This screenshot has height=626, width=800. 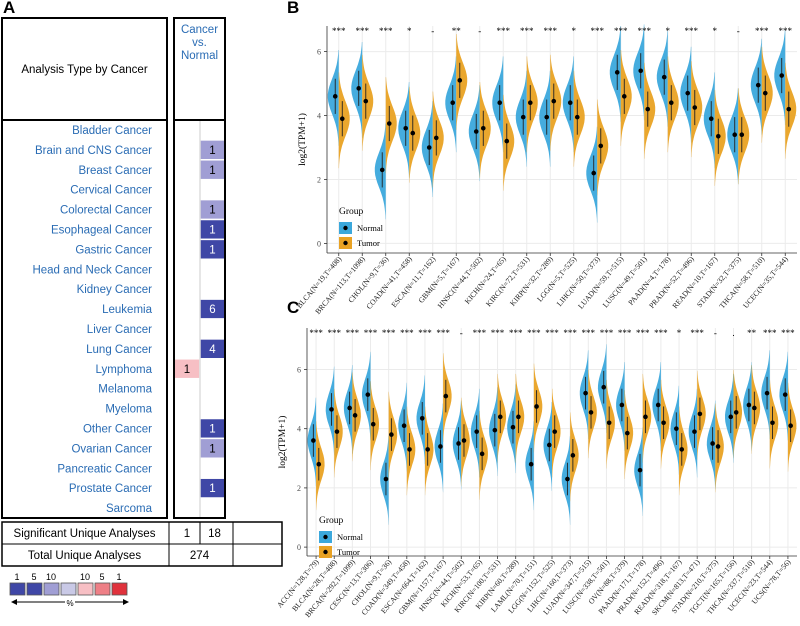 I want to click on cancer-name-1: Brain and CNS Cancer, so click(x=93, y=151).